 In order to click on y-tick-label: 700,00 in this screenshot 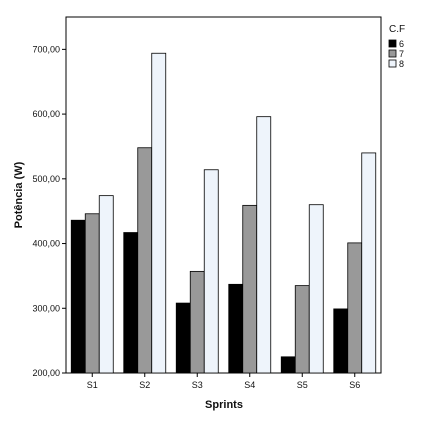, I will do `click(46, 49)`.